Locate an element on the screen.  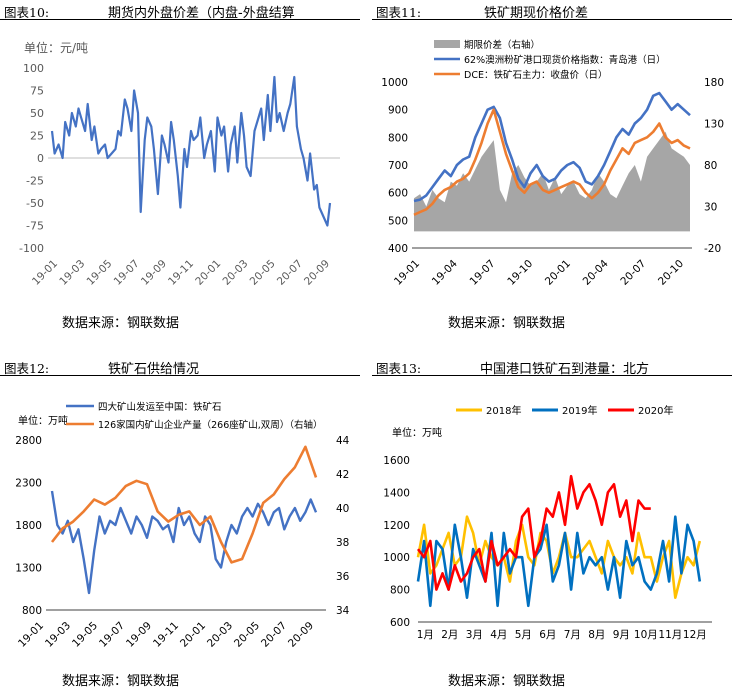
x-tick-label: 1月 is located at coordinates (425, 635).